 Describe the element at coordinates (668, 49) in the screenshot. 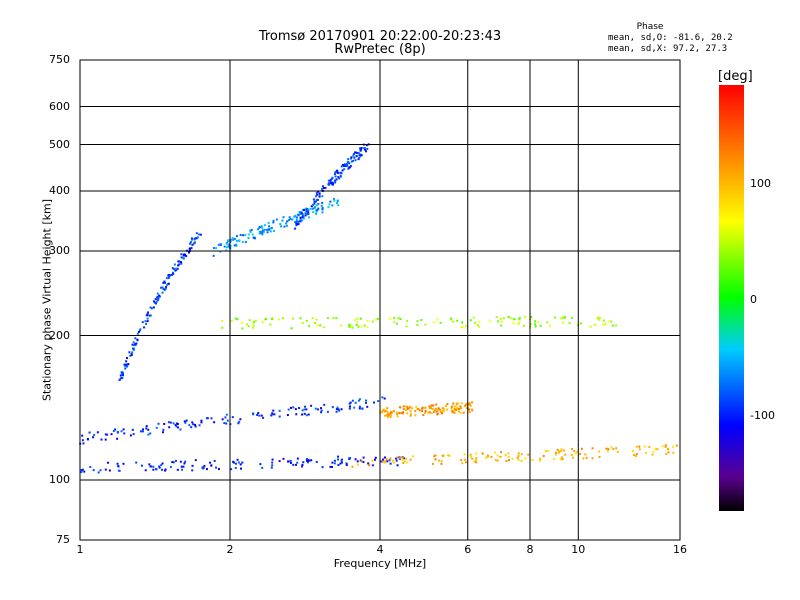

I see `phase-stats-x: mean, sd,X: 97.2, 27.3` at that location.